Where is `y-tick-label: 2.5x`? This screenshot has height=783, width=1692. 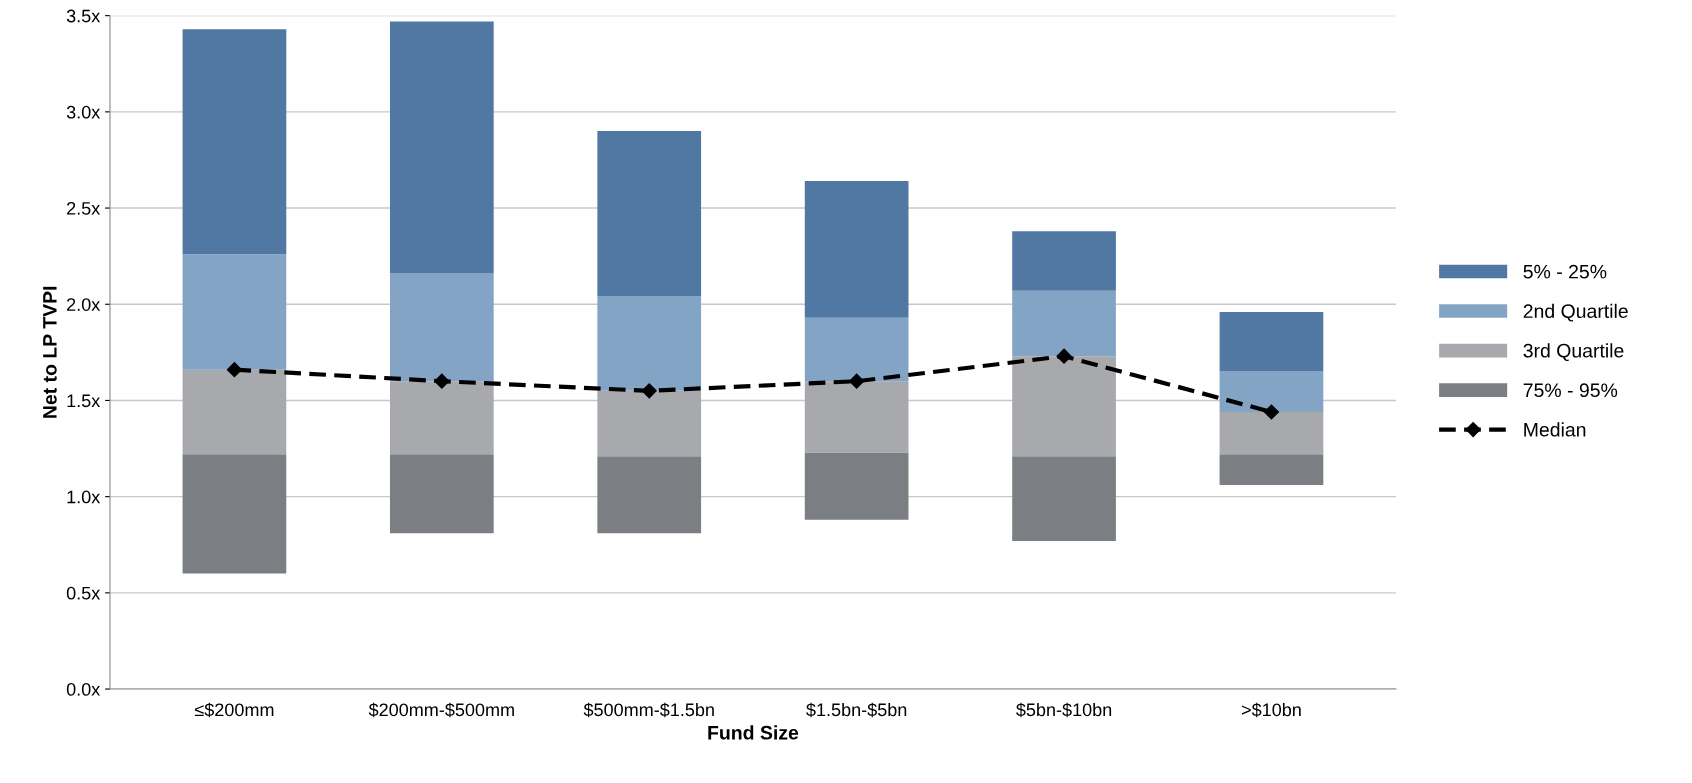
y-tick-label: 2.5x is located at coordinates (84, 208).